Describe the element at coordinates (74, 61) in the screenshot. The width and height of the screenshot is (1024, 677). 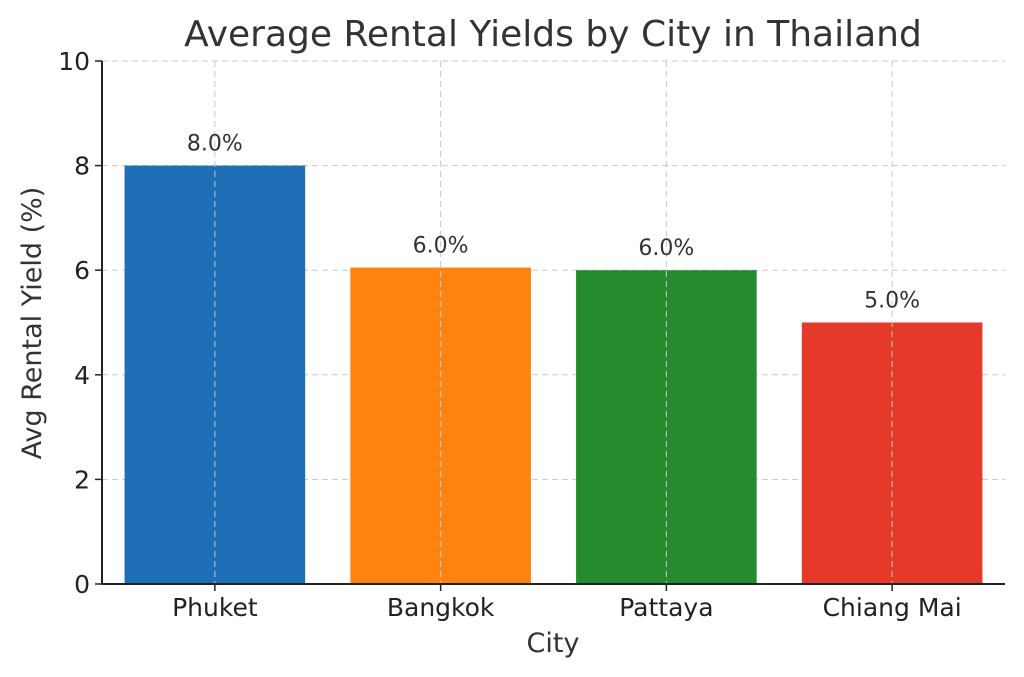
I see `y-tick-label: 10` at that location.